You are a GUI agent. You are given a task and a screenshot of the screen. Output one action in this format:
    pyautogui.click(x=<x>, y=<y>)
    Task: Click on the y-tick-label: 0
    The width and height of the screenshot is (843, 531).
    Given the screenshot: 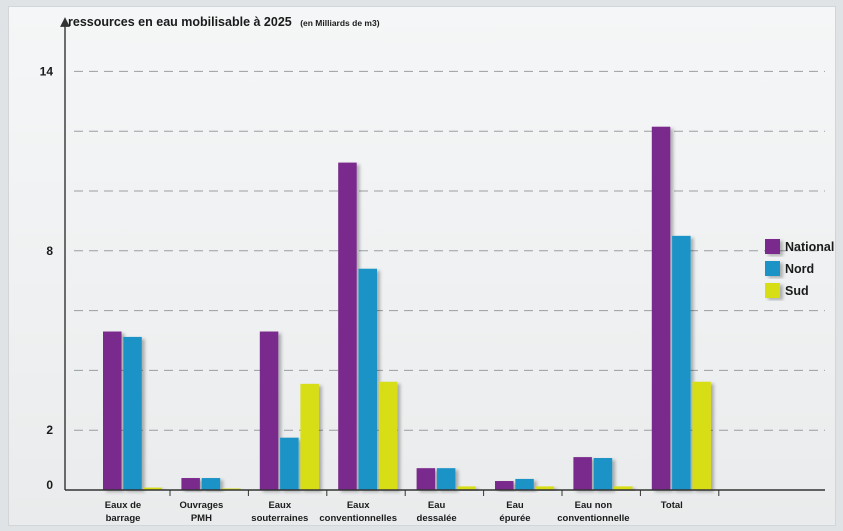 What is the action you would take?
    pyautogui.click(x=49, y=485)
    